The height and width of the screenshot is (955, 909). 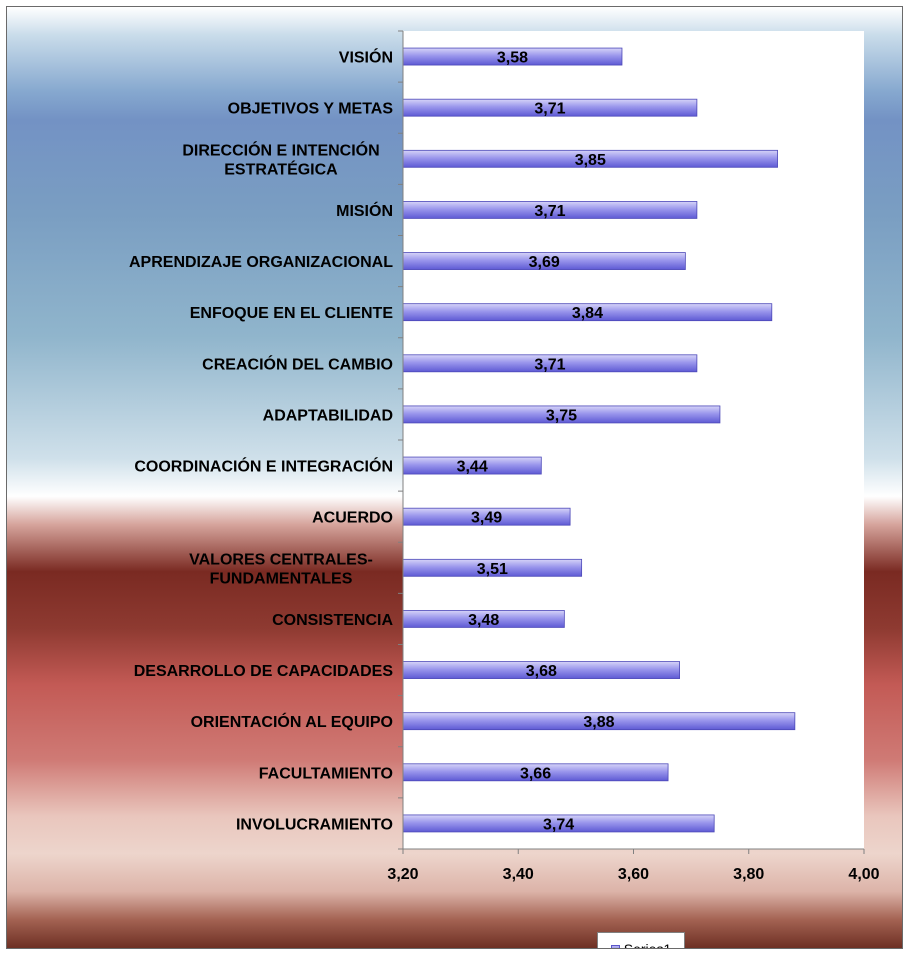 I want to click on x-tick-label: 3,40, so click(x=518, y=874).